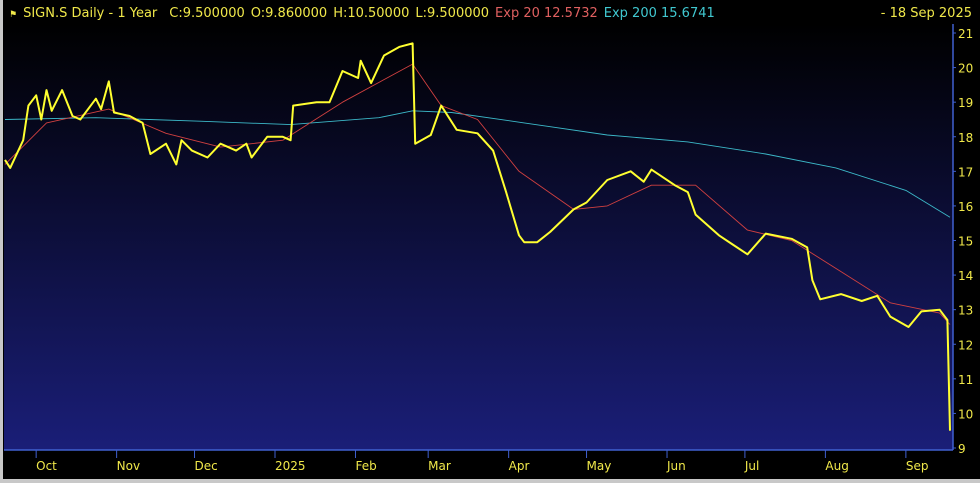  What do you see at coordinates (90, 13) in the screenshot?
I see `symbol-label: SIGN.S Daily - 1 Year` at bounding box center [90, 13].